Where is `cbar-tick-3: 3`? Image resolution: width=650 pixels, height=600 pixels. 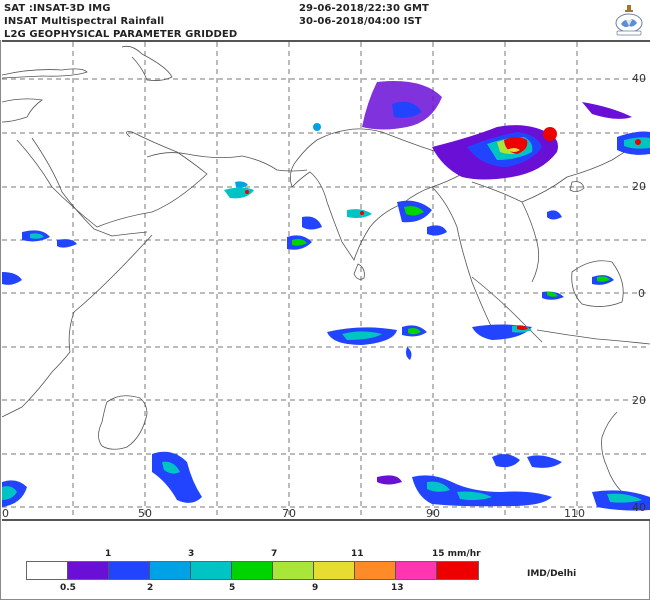
cbar-tick-3: 3 is located at coordinates (191, 554).